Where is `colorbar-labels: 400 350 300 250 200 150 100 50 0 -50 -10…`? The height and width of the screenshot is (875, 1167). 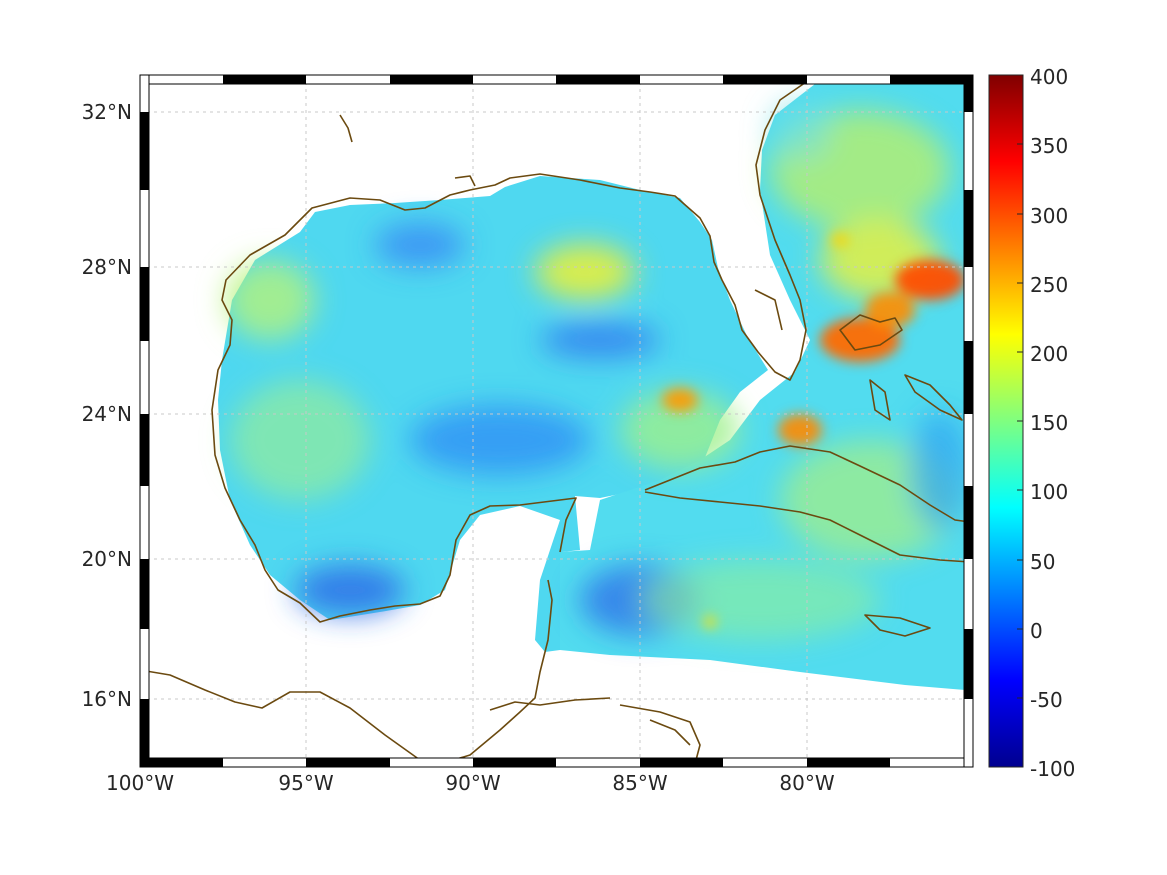
colorbar-labels: 400 350 300 250 200 150 100 50 0 -50 -10… is located at coordinates (1052, 423).